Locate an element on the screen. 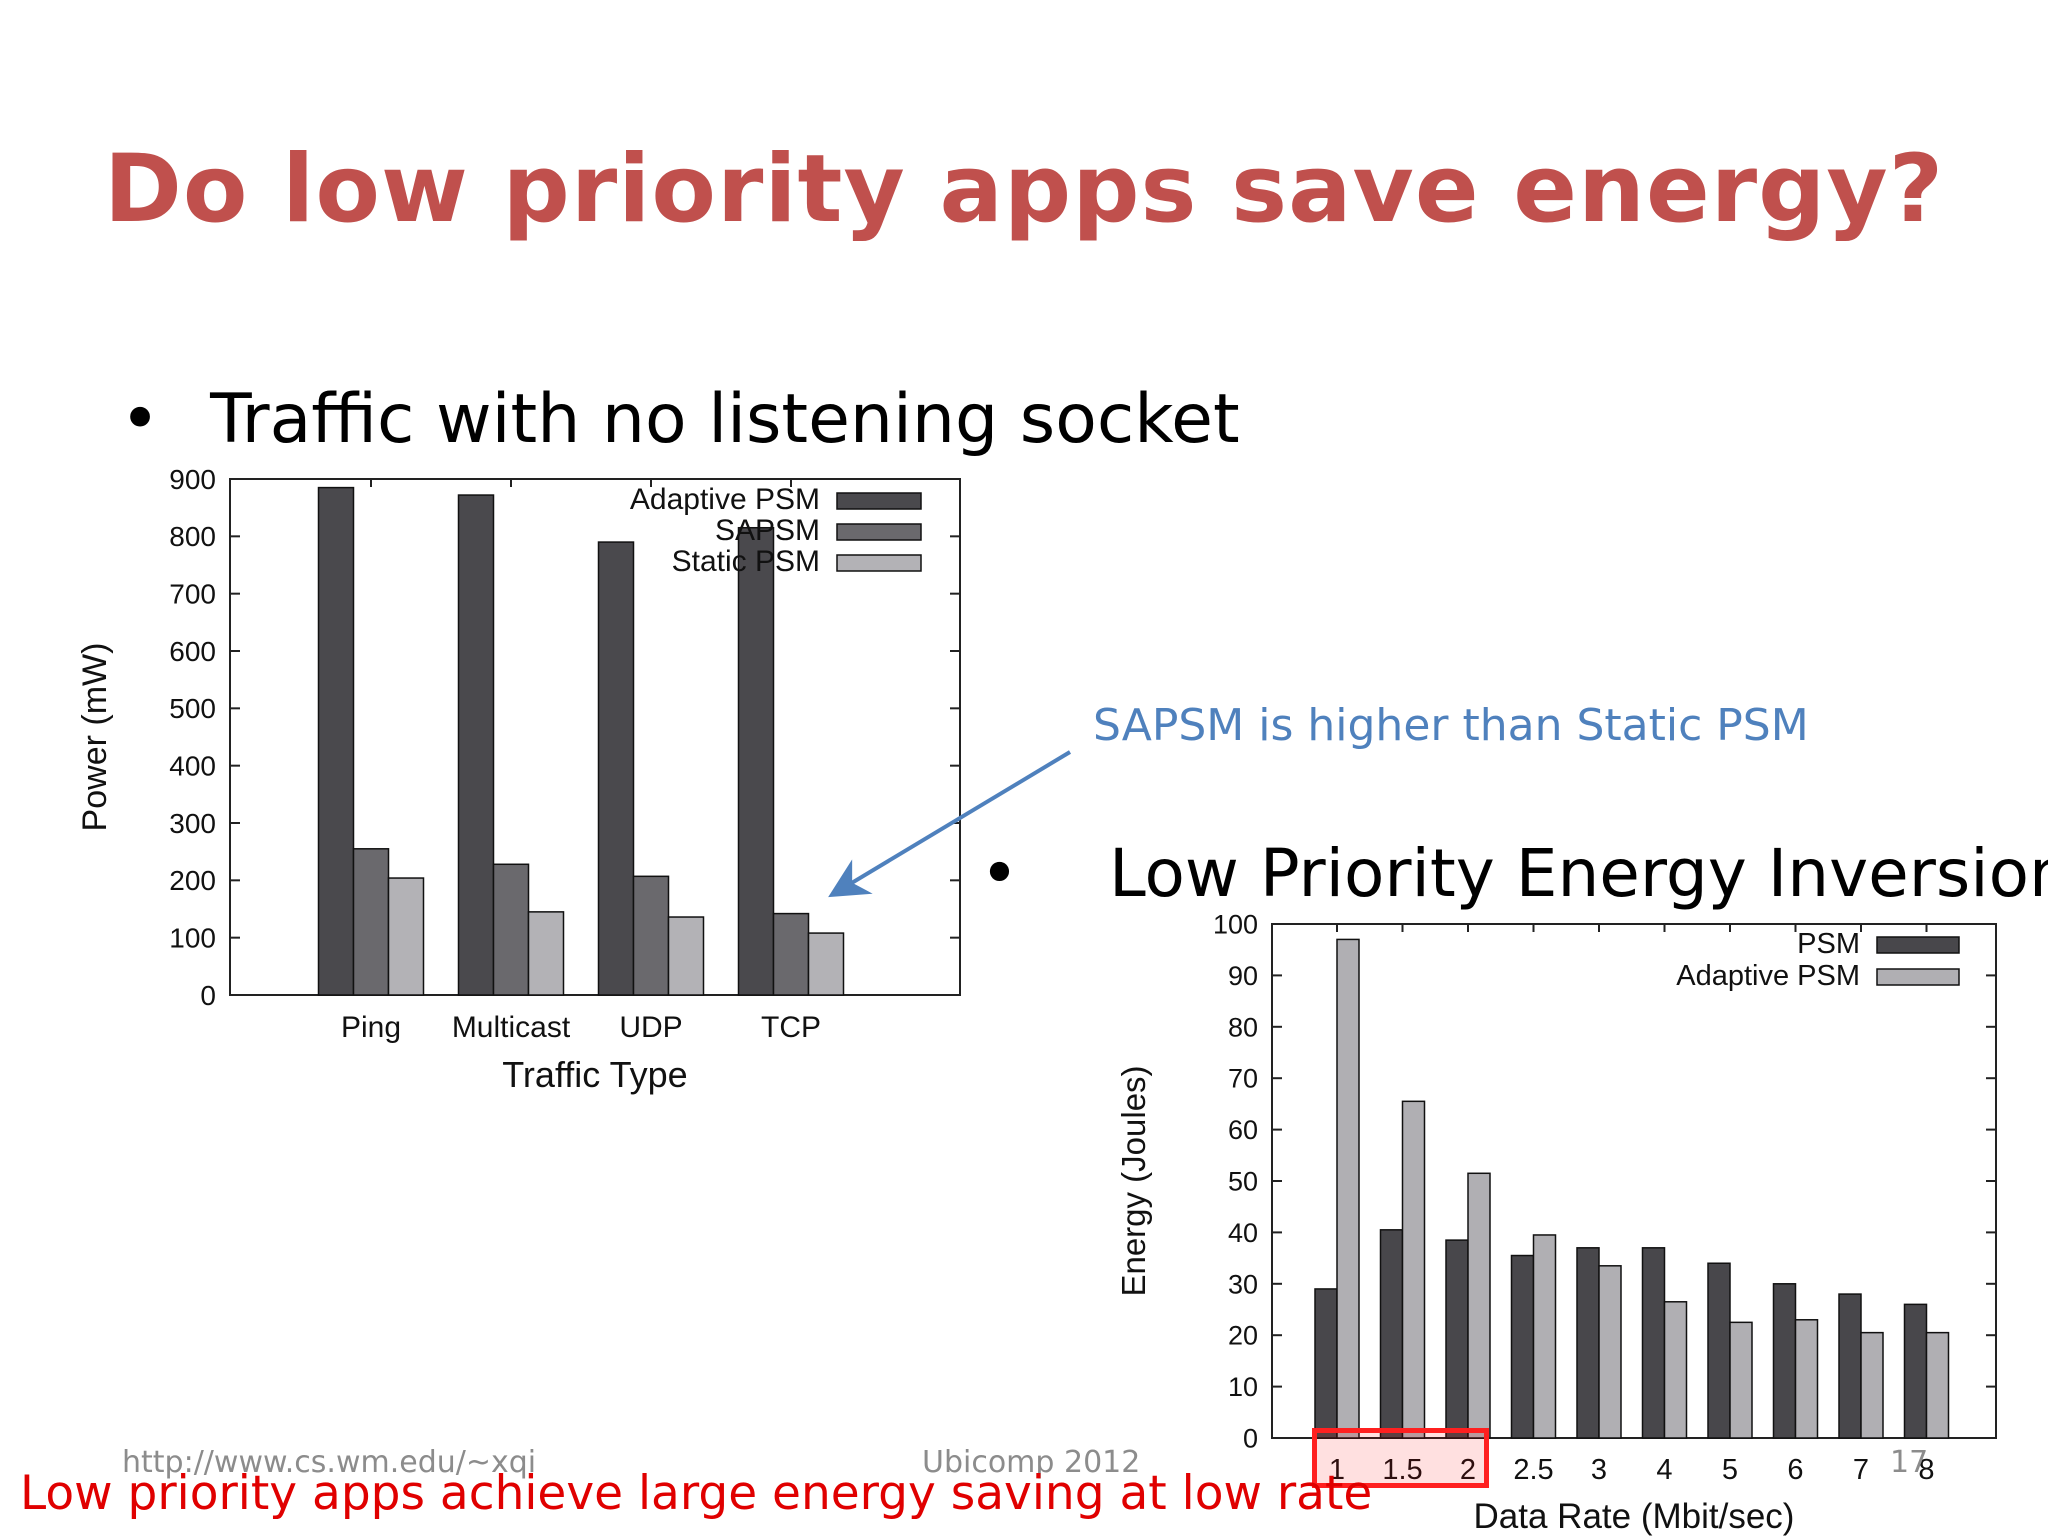  y-tick-label: 900 is located at coordinates (192, 479).